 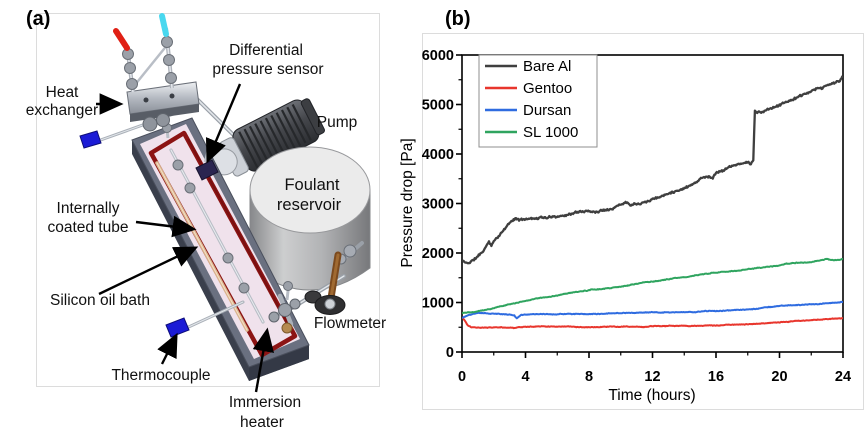 I want to click on thermocouple-arrow, so click(x=167, y=348).